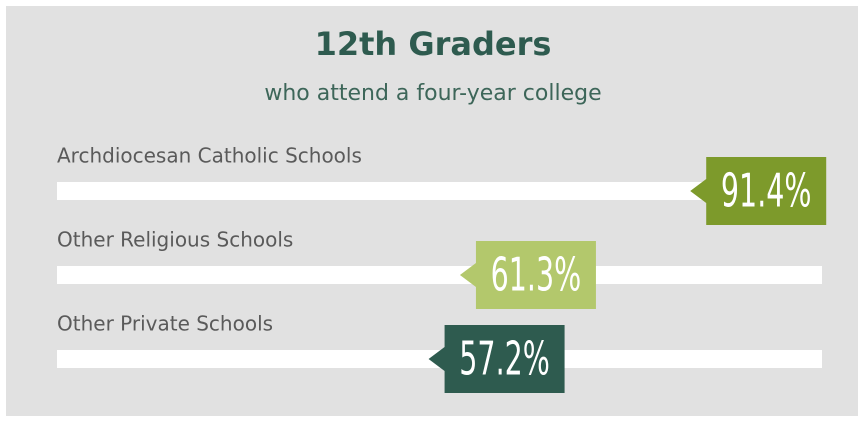  I want to click on value-label: 61.3%, so click(536, 276).